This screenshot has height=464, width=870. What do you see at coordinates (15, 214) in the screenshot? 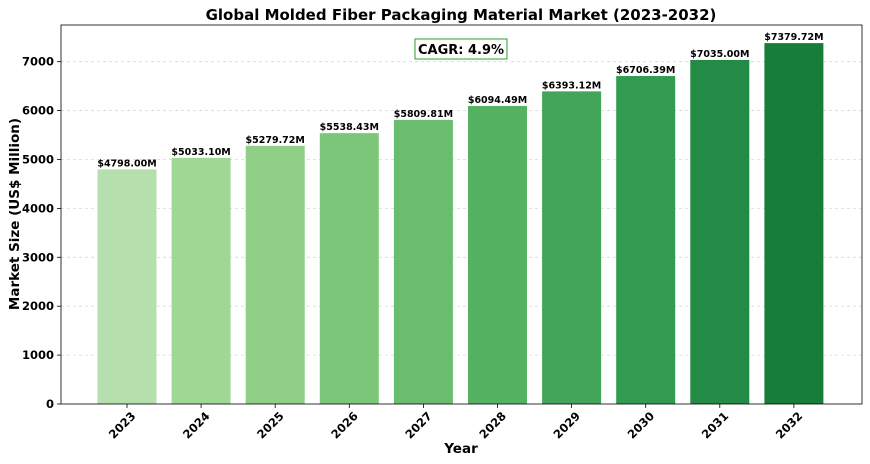
I see `y-axis-label: Market Size (US$ Million)` at bounding box center [15, 214].